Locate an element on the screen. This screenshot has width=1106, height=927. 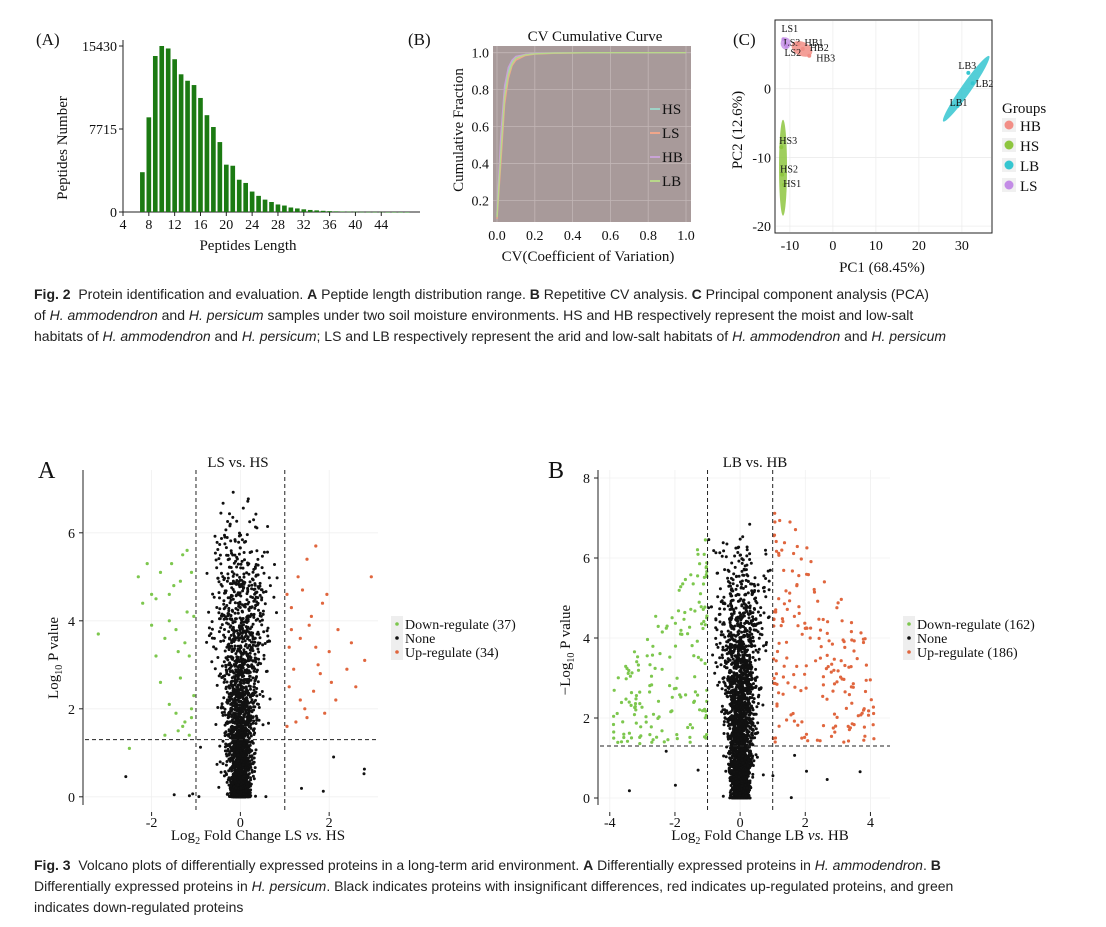
pca-point-label: HB2 is located at coordinates (819, 48).